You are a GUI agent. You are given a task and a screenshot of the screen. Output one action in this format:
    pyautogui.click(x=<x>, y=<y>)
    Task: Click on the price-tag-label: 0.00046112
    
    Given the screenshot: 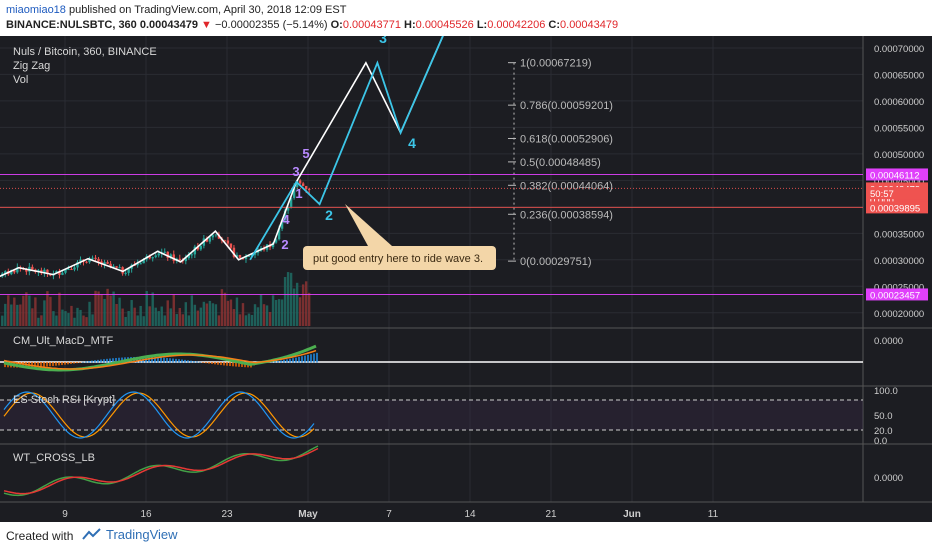 What is the action you would take?
    pyautogui.click(x=895, y=175)
    